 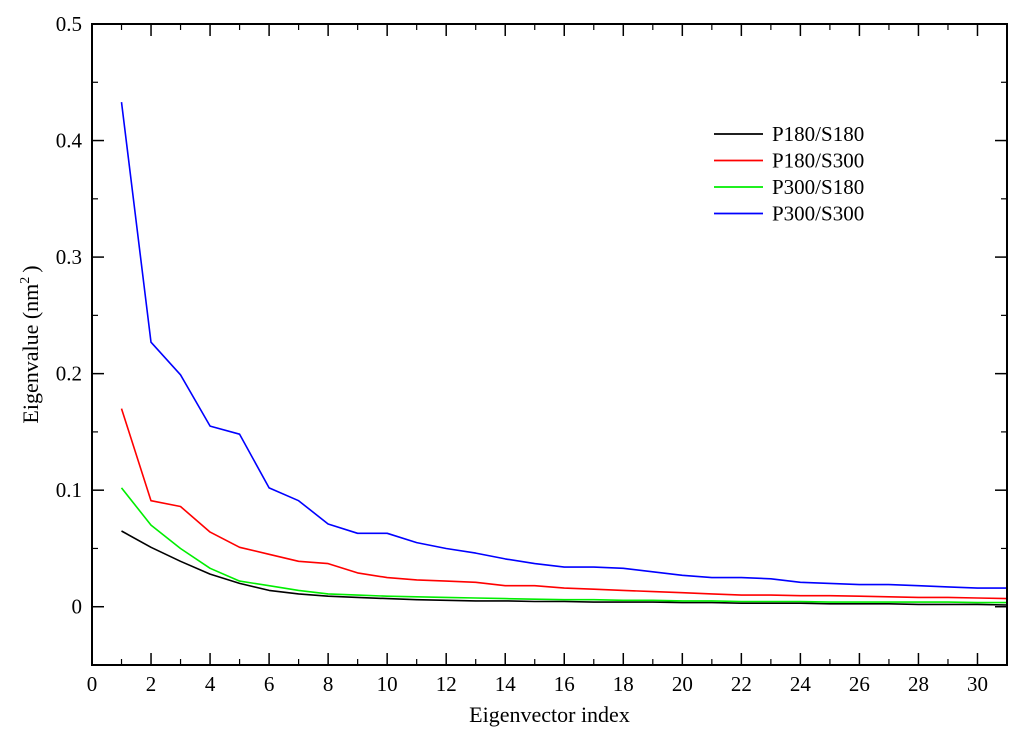 What do you see at coordinates (25, 280) in the screenshot?
I see `y-axis-title-superscript: 2` at bounding box center [25, 280].